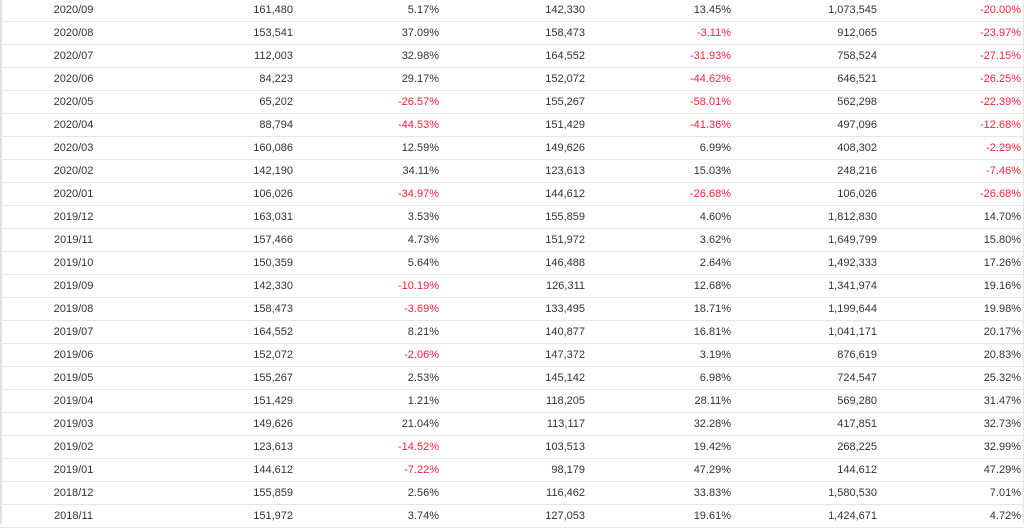 The width and height of the screenshot is (1024, 528). Describe the element at coordinates (221, 171) in the screenshot. I see `value-cell: 142,190` at that location.